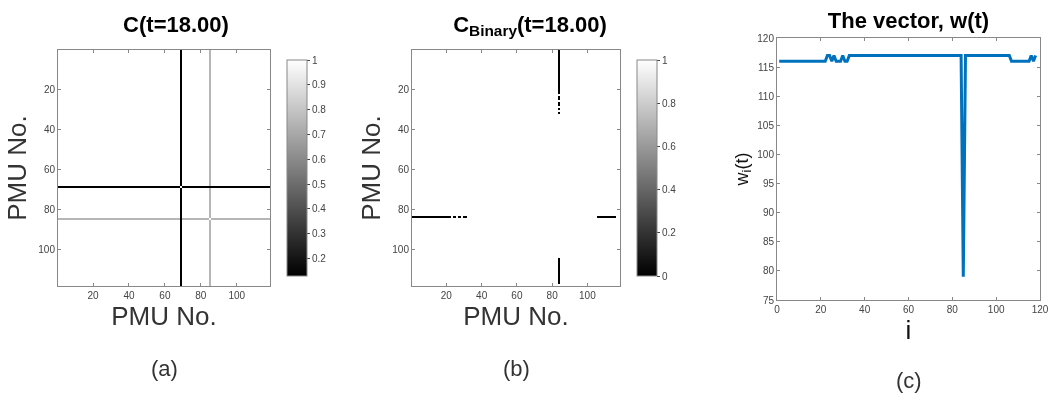 This screenshot has width=1050, height=402. I want to click on color-bar-label: 0.3, so click(319, 234).